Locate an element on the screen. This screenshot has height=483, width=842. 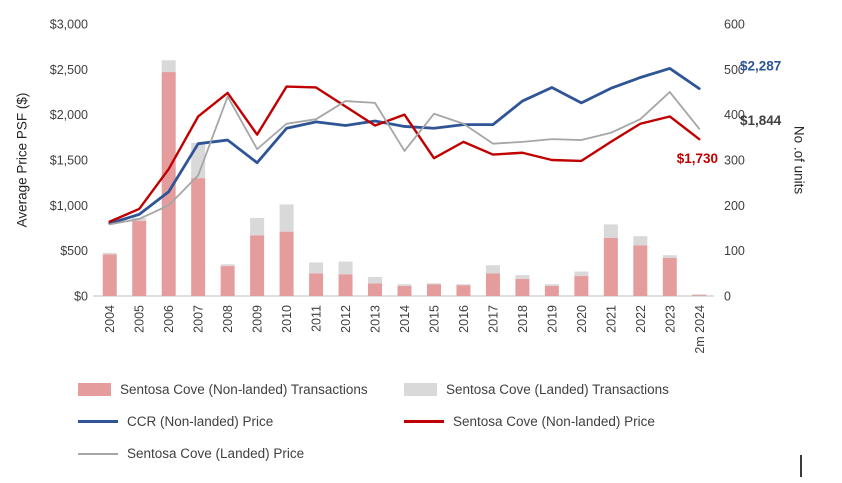
right-axis-tick: 300 is located at coordinates (734, 161).